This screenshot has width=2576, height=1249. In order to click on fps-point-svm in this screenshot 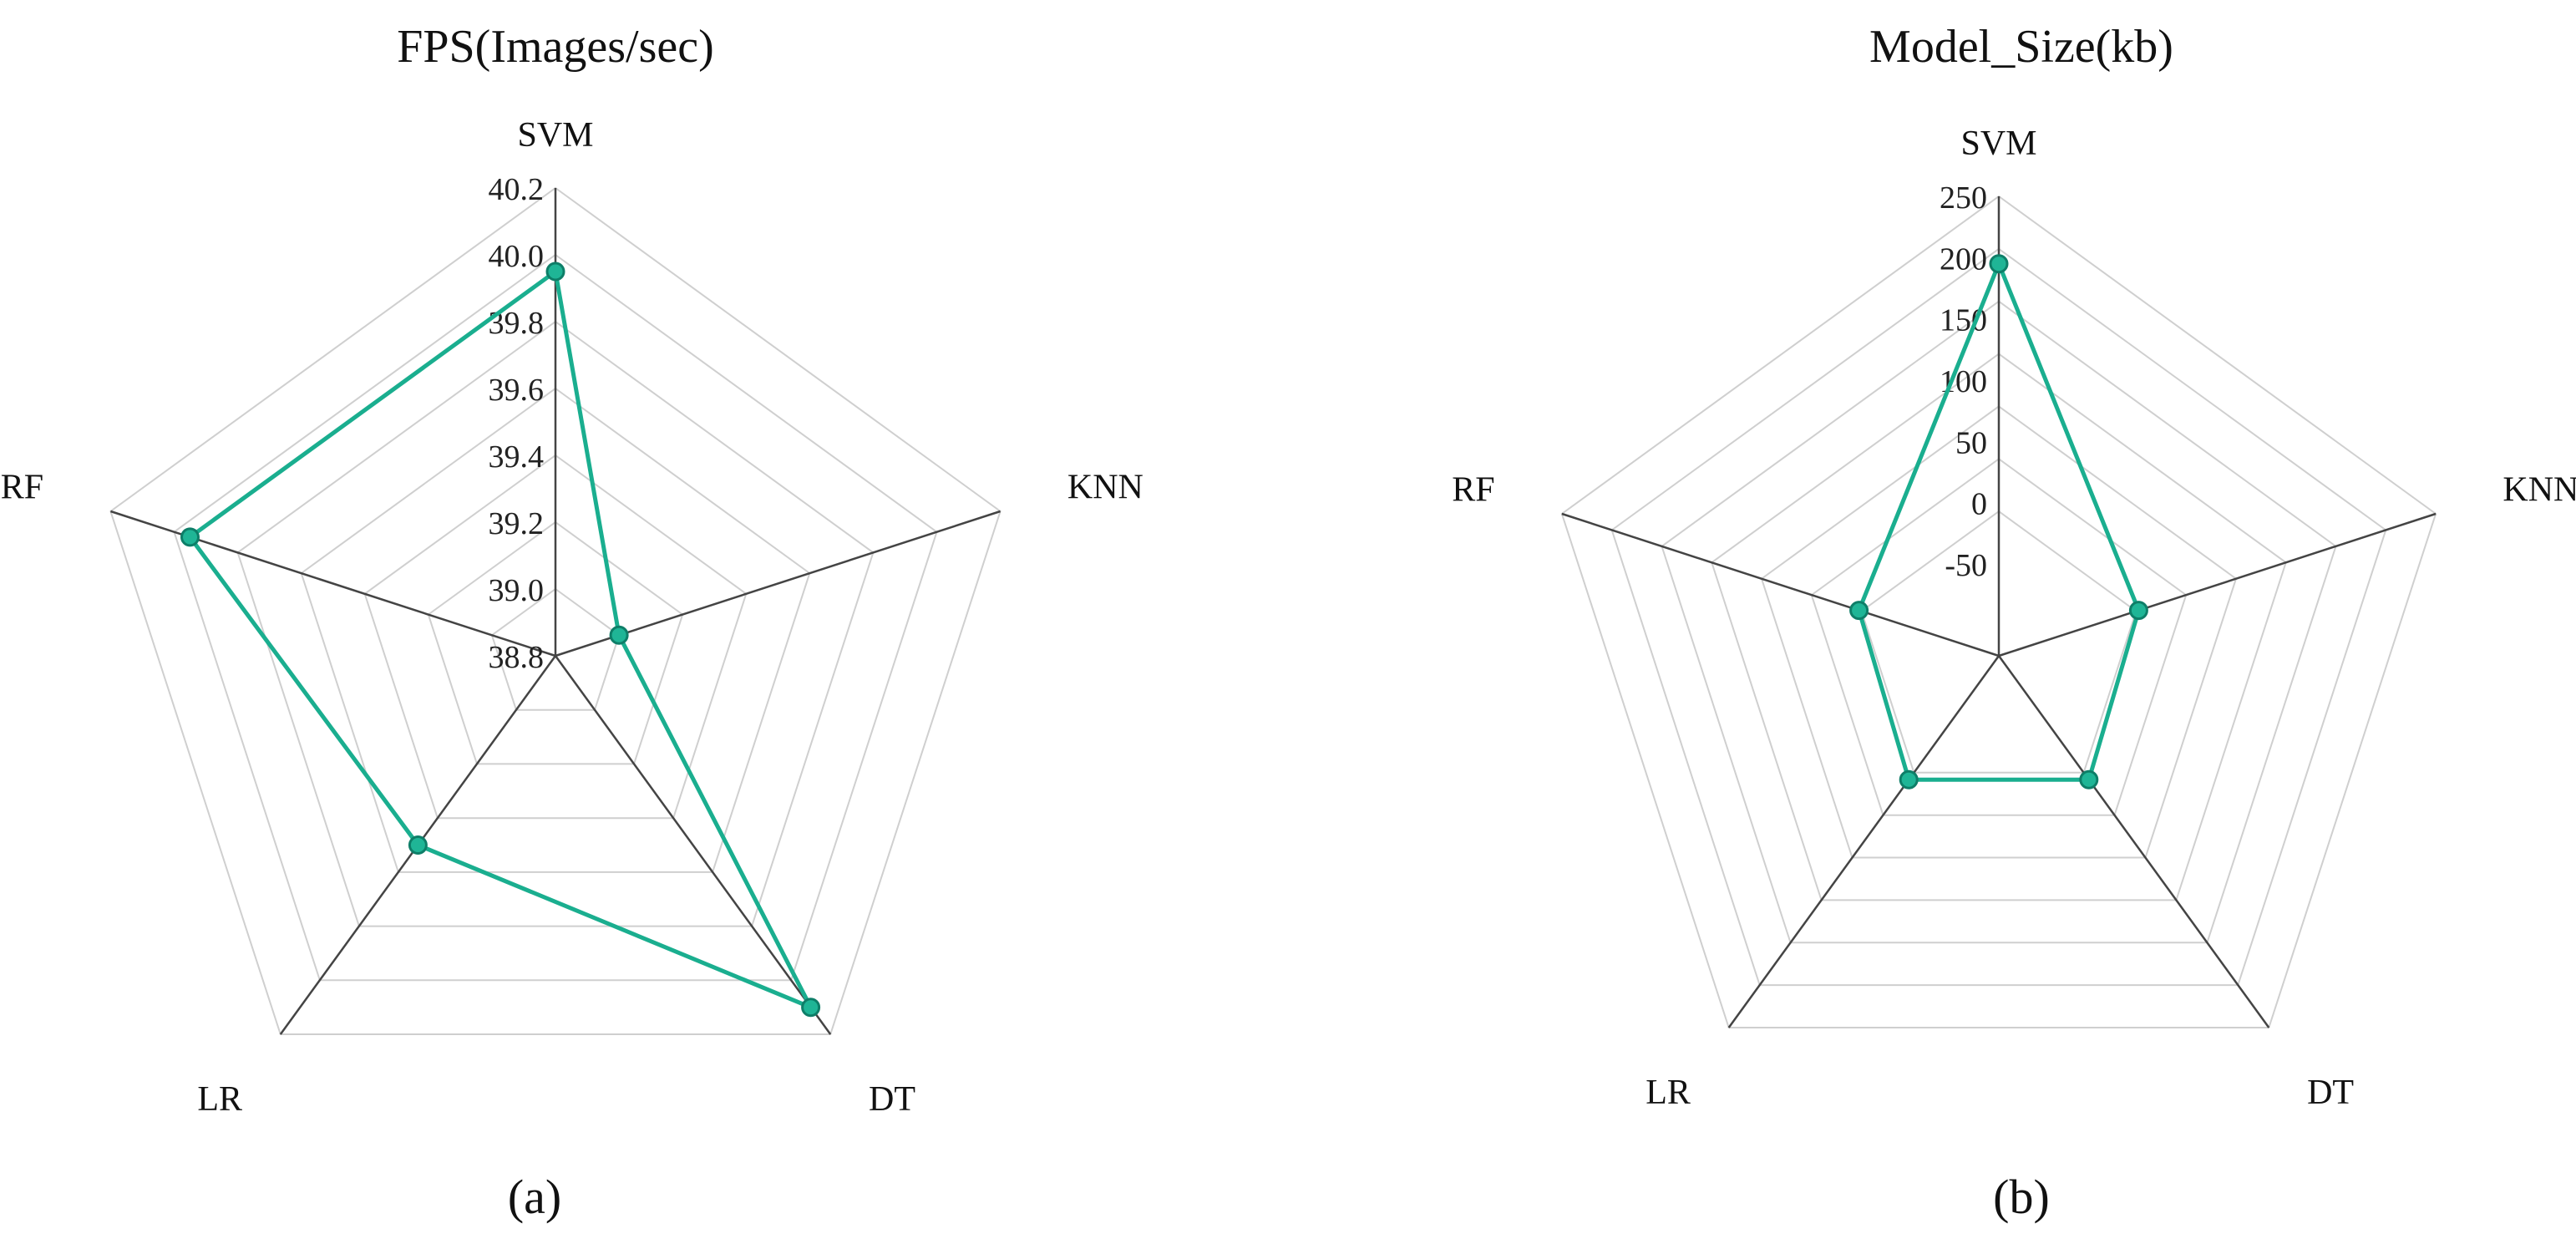, I will do `click(555, 271)`.